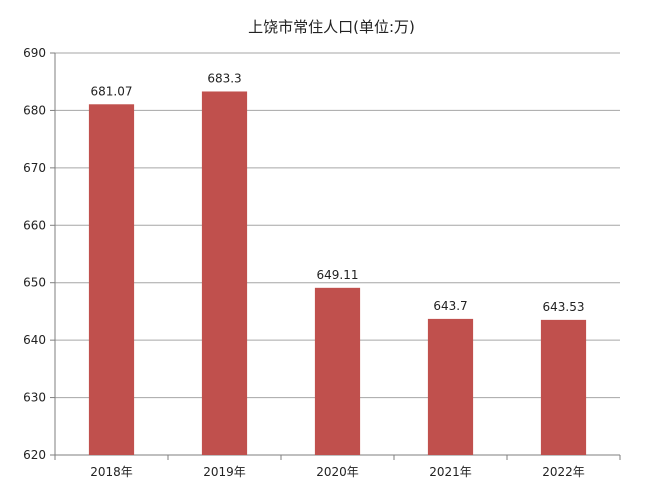  What do you see at coordinates (34, 53) in the screenshot?
I see `y-tick-label: 690` at bounding box center [34, 53].